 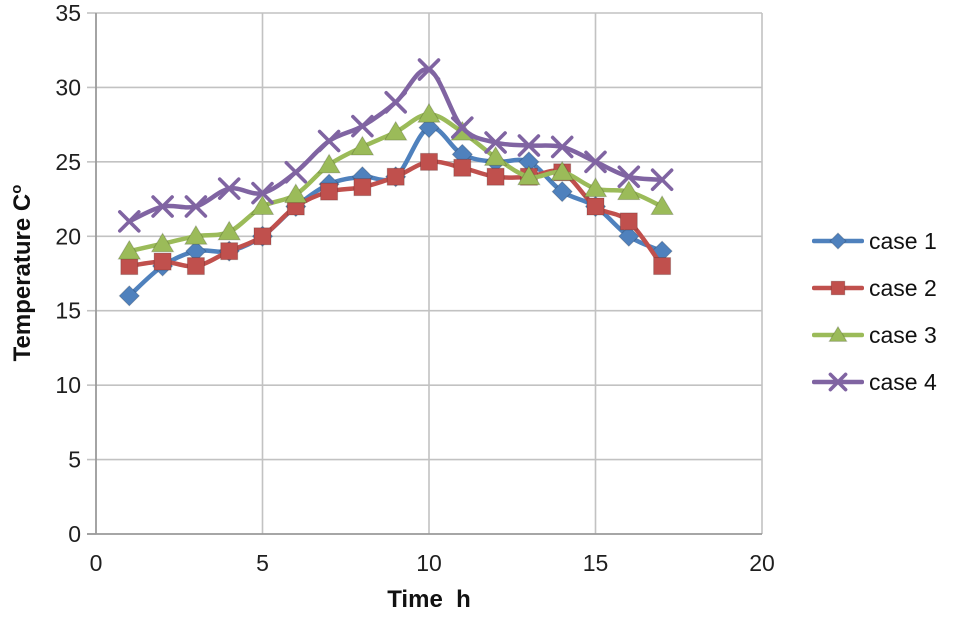 I want to click on legend-square-icon, so click(x=838, y=288).